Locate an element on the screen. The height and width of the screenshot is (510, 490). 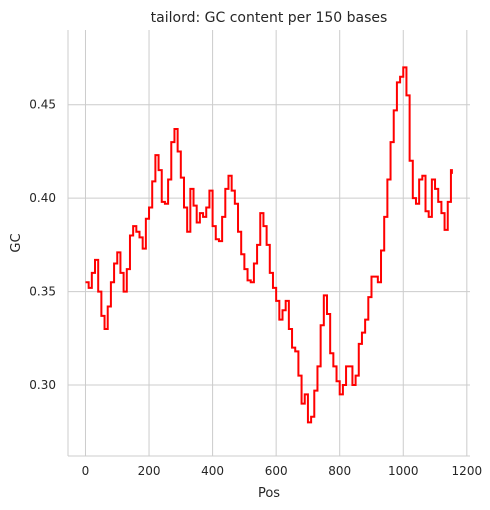
x-tick-label: 600 is located at coordinates (276, 471).